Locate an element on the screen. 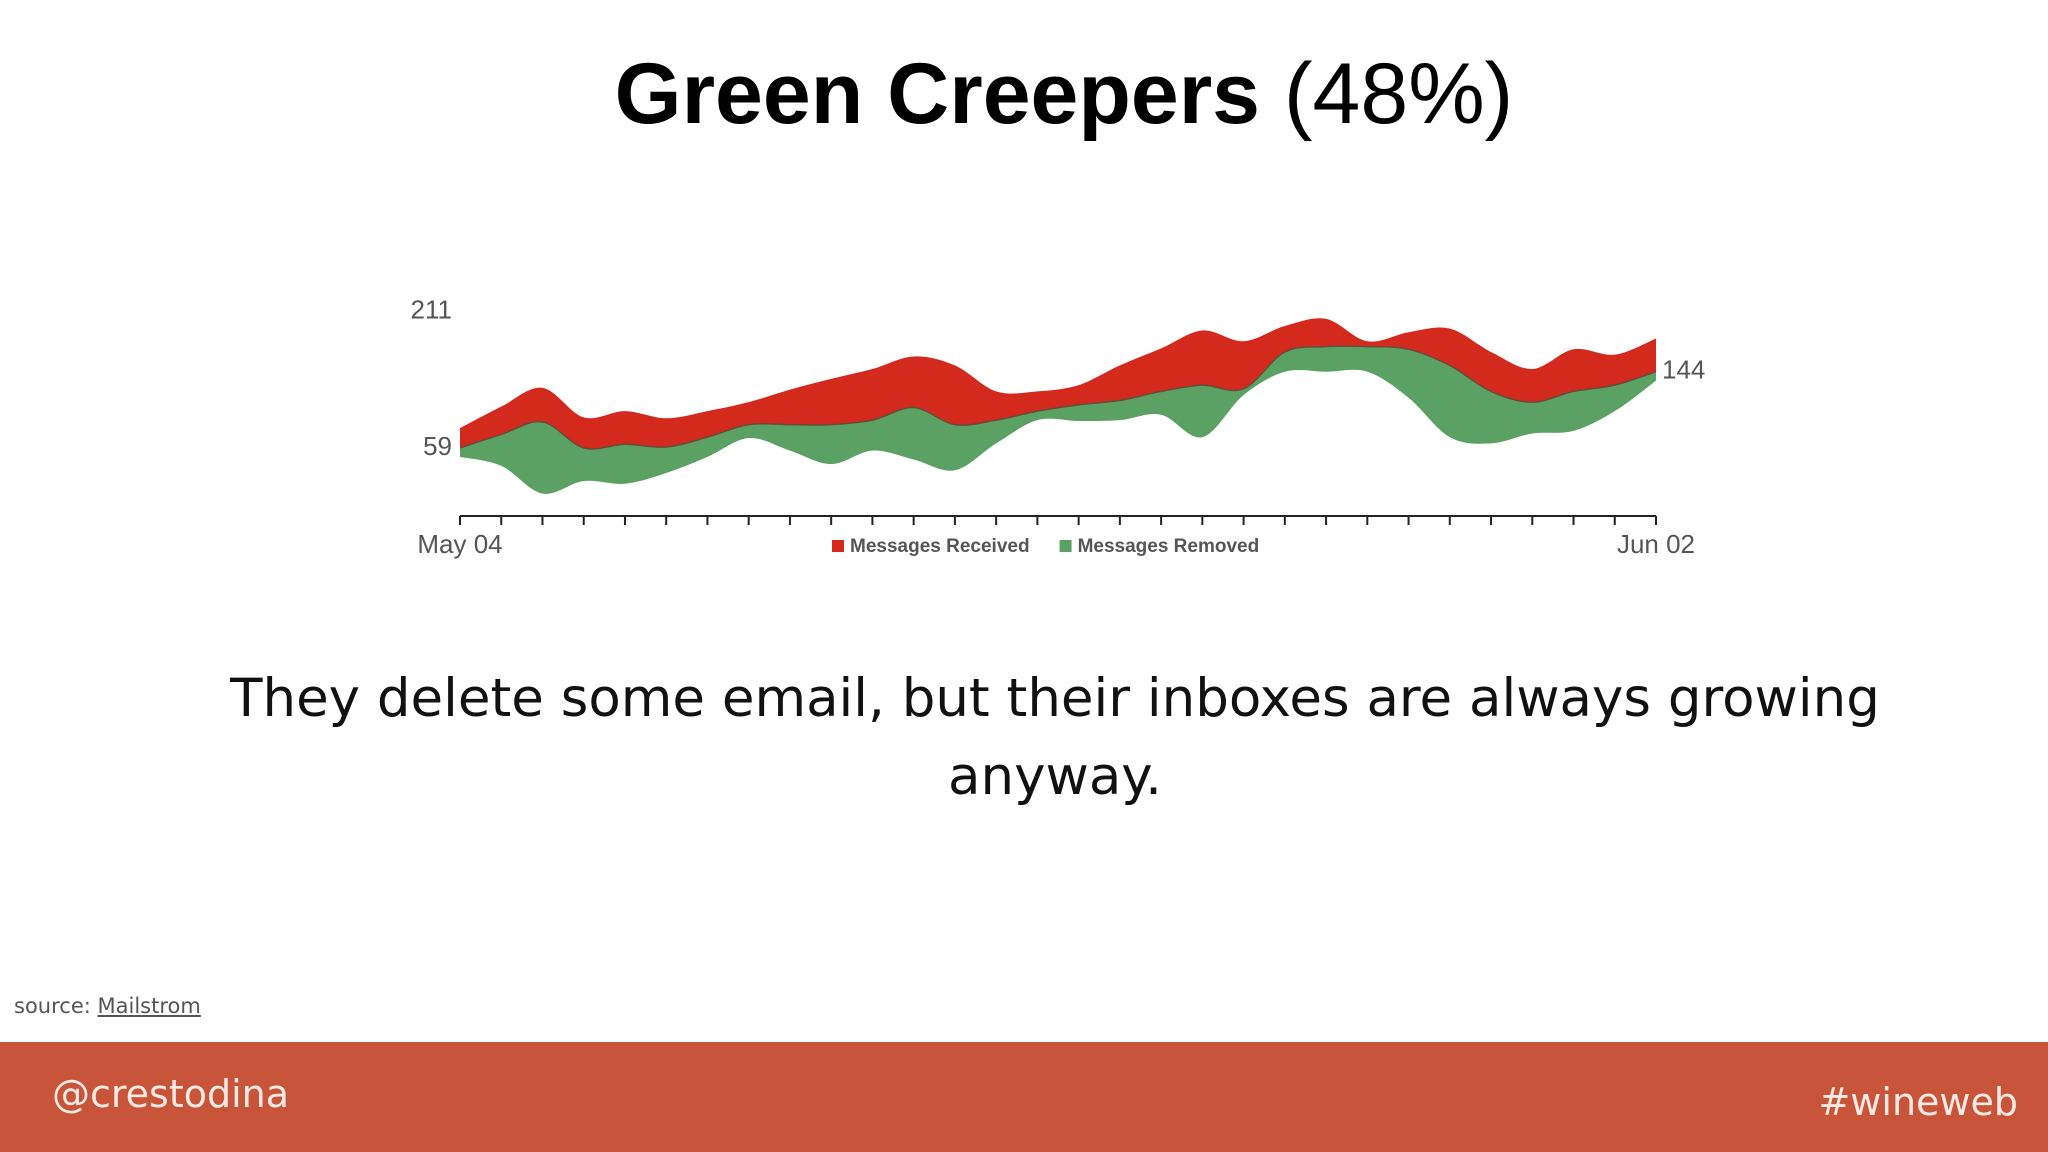 The width and height of the screenshot is (2048, 1152). source-label: source: is located at coordinates (52, 1006).